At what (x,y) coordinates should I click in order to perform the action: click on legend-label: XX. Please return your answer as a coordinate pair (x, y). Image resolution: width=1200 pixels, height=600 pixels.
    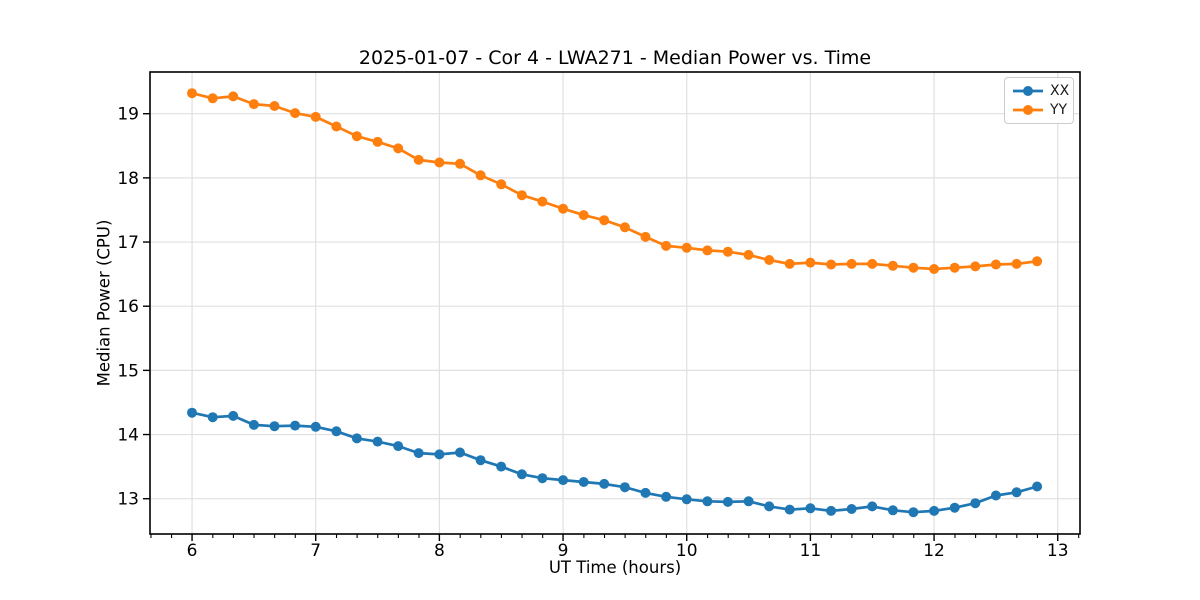
    Looking at the image, I should click on (1060, 91).